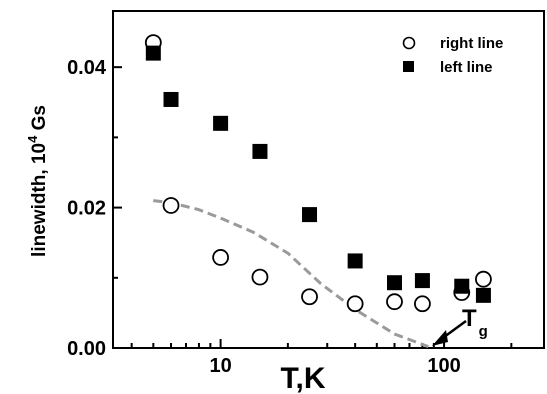 Image resolution: width=547 pixels, height=394 pixels. What do you see at coordinates (39, 120) in the screenshot?
I see `y-axis-title-unit: Gs` at bounding box center [39, 120].